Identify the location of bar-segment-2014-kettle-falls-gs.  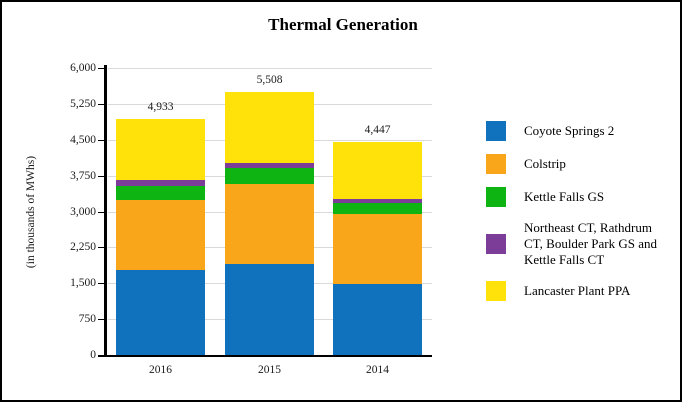
(377, 208).